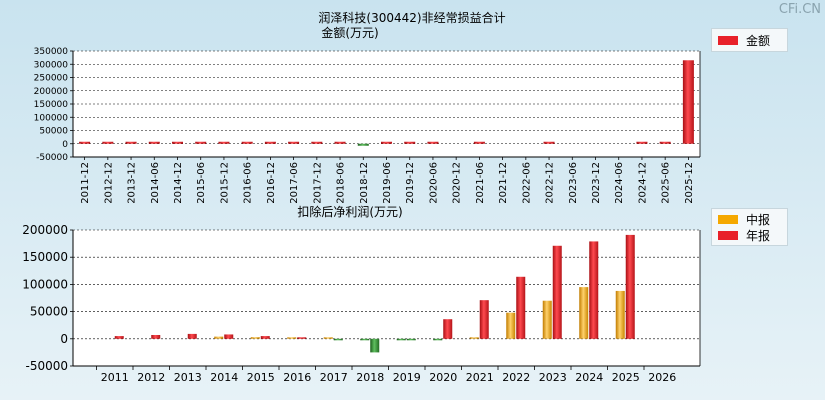 The height and width of the screenshot is (400, 825). I want to click on top-x-tick-label: 2023-06, so click(573, 183).